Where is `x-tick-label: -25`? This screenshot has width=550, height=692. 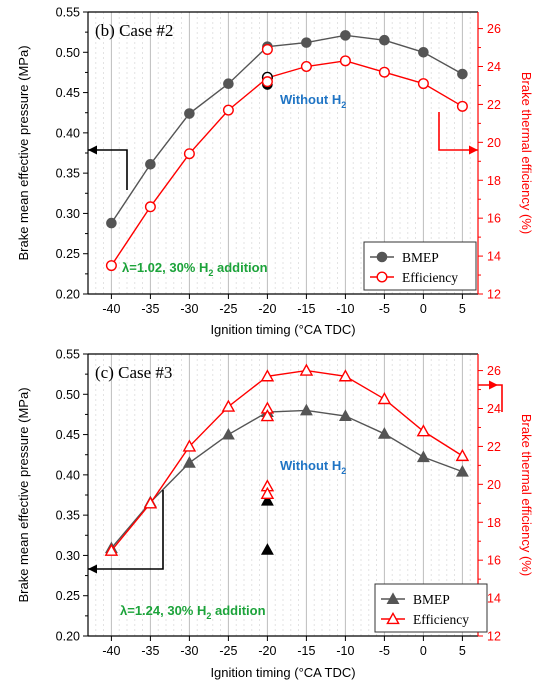
x-tick-label: -25 is located at coordinates (228, 309).